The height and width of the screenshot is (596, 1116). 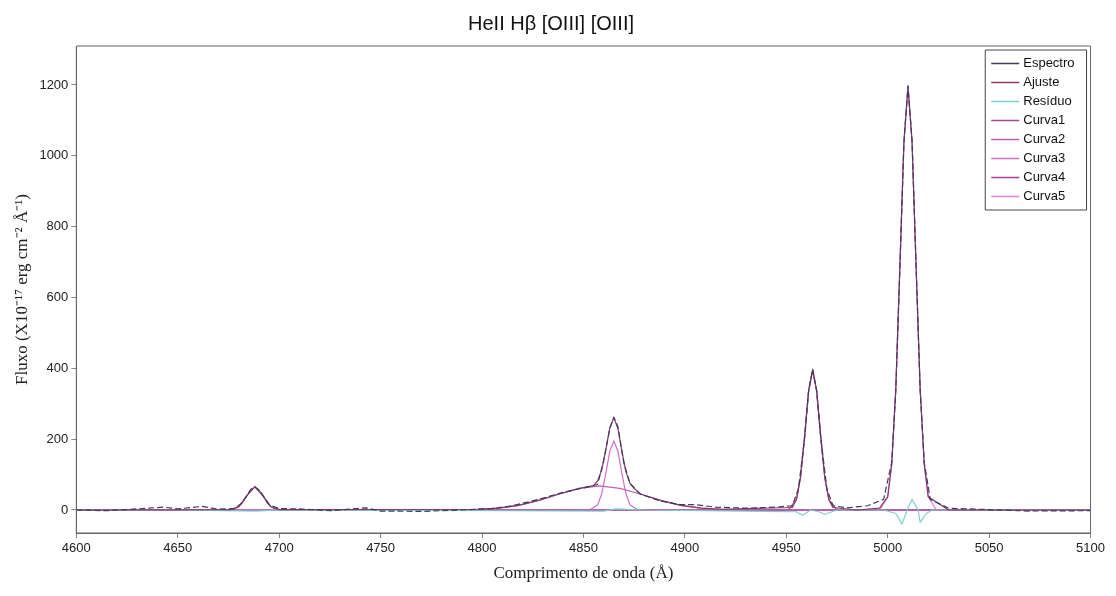 I want to click on x-tick-label: 4650, so click(x=178, y=548).